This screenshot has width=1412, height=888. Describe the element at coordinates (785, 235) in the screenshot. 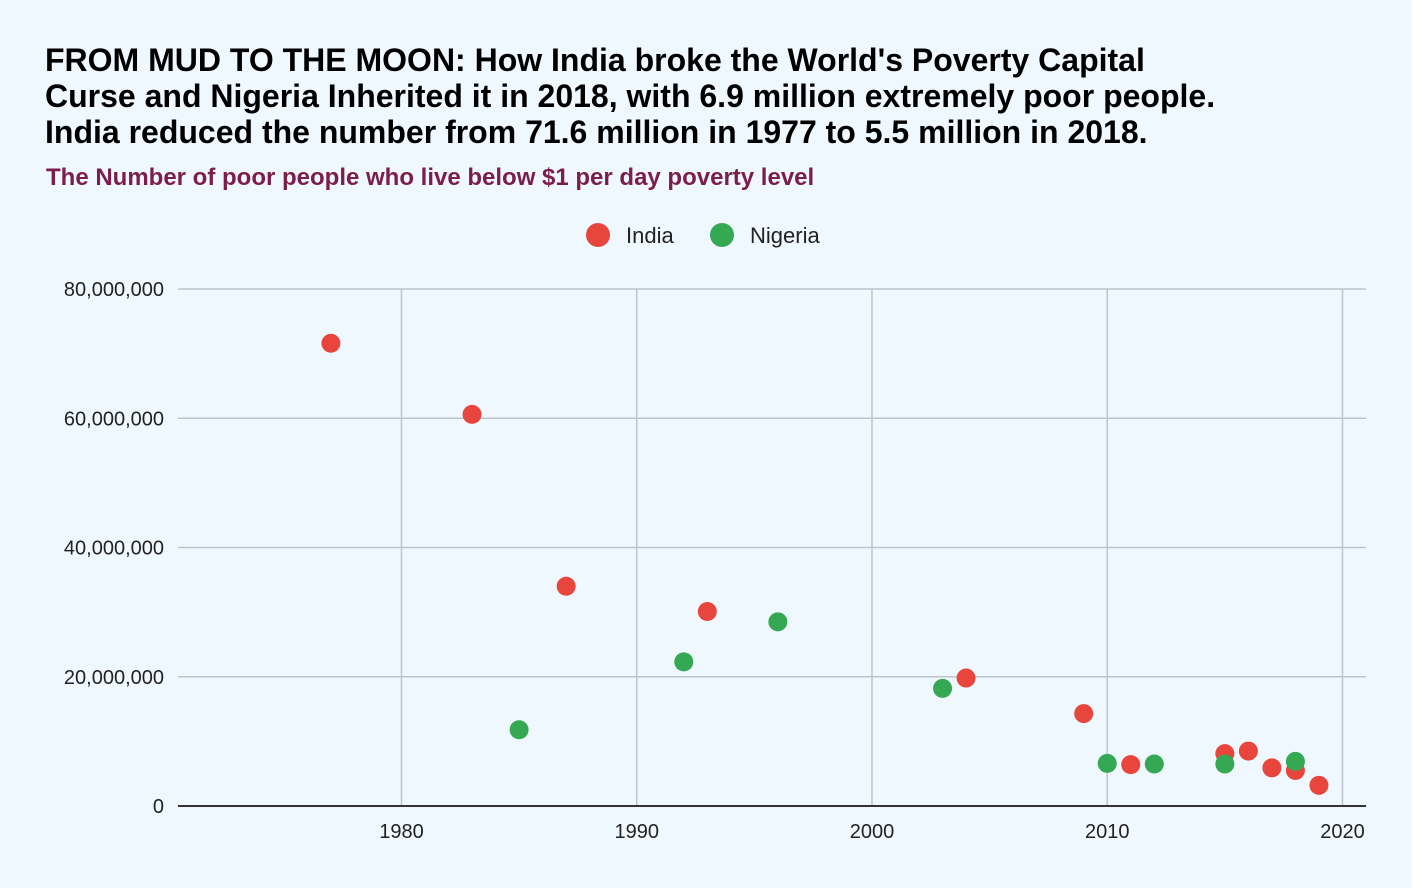

I see `legend-label-nigeria: Nigeria` at that location.